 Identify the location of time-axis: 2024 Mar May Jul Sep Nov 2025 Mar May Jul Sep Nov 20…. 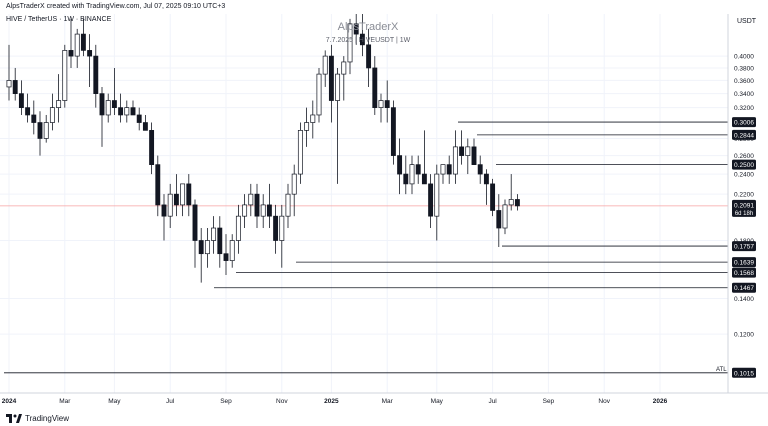
(335, 401).